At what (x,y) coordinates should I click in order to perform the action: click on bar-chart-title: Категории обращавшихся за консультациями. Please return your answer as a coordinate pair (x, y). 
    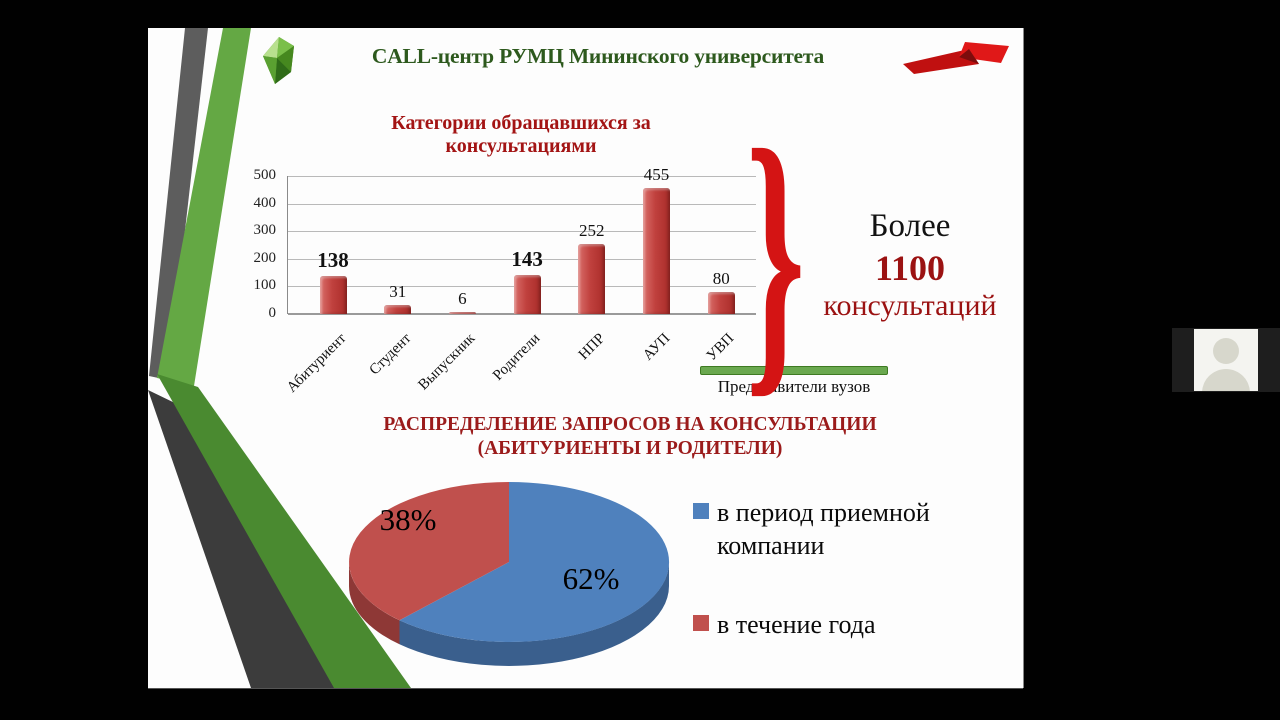
    Looking at the image, I should click on (521, 135).